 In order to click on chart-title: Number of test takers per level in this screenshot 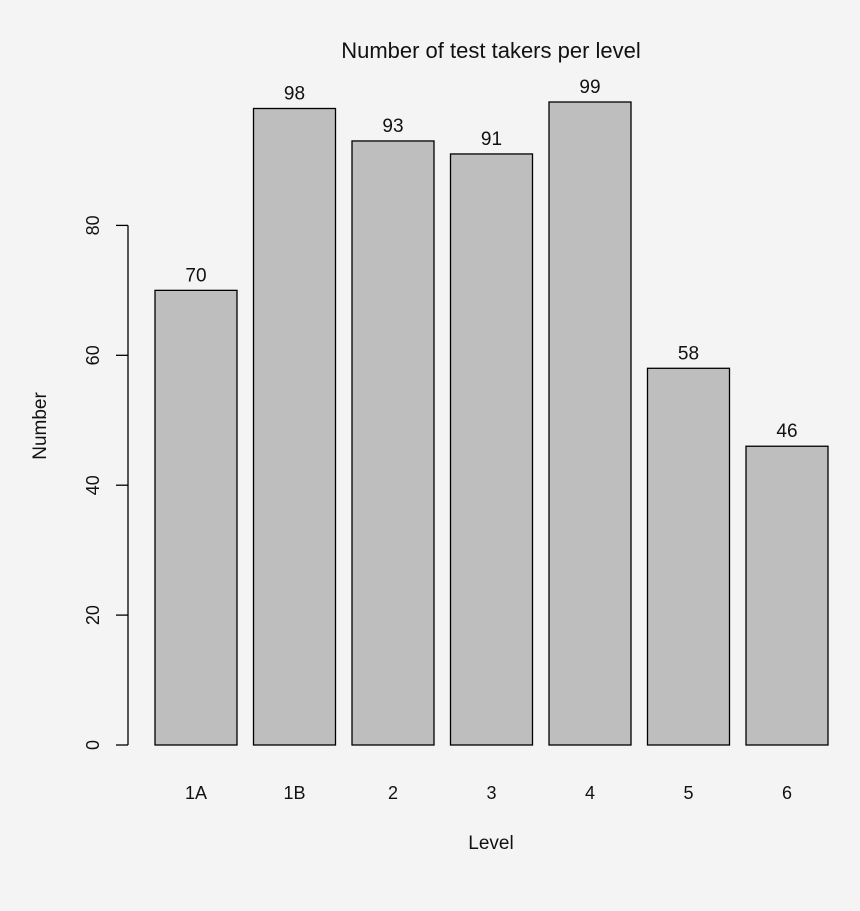, I will do `click(491, 50)`.